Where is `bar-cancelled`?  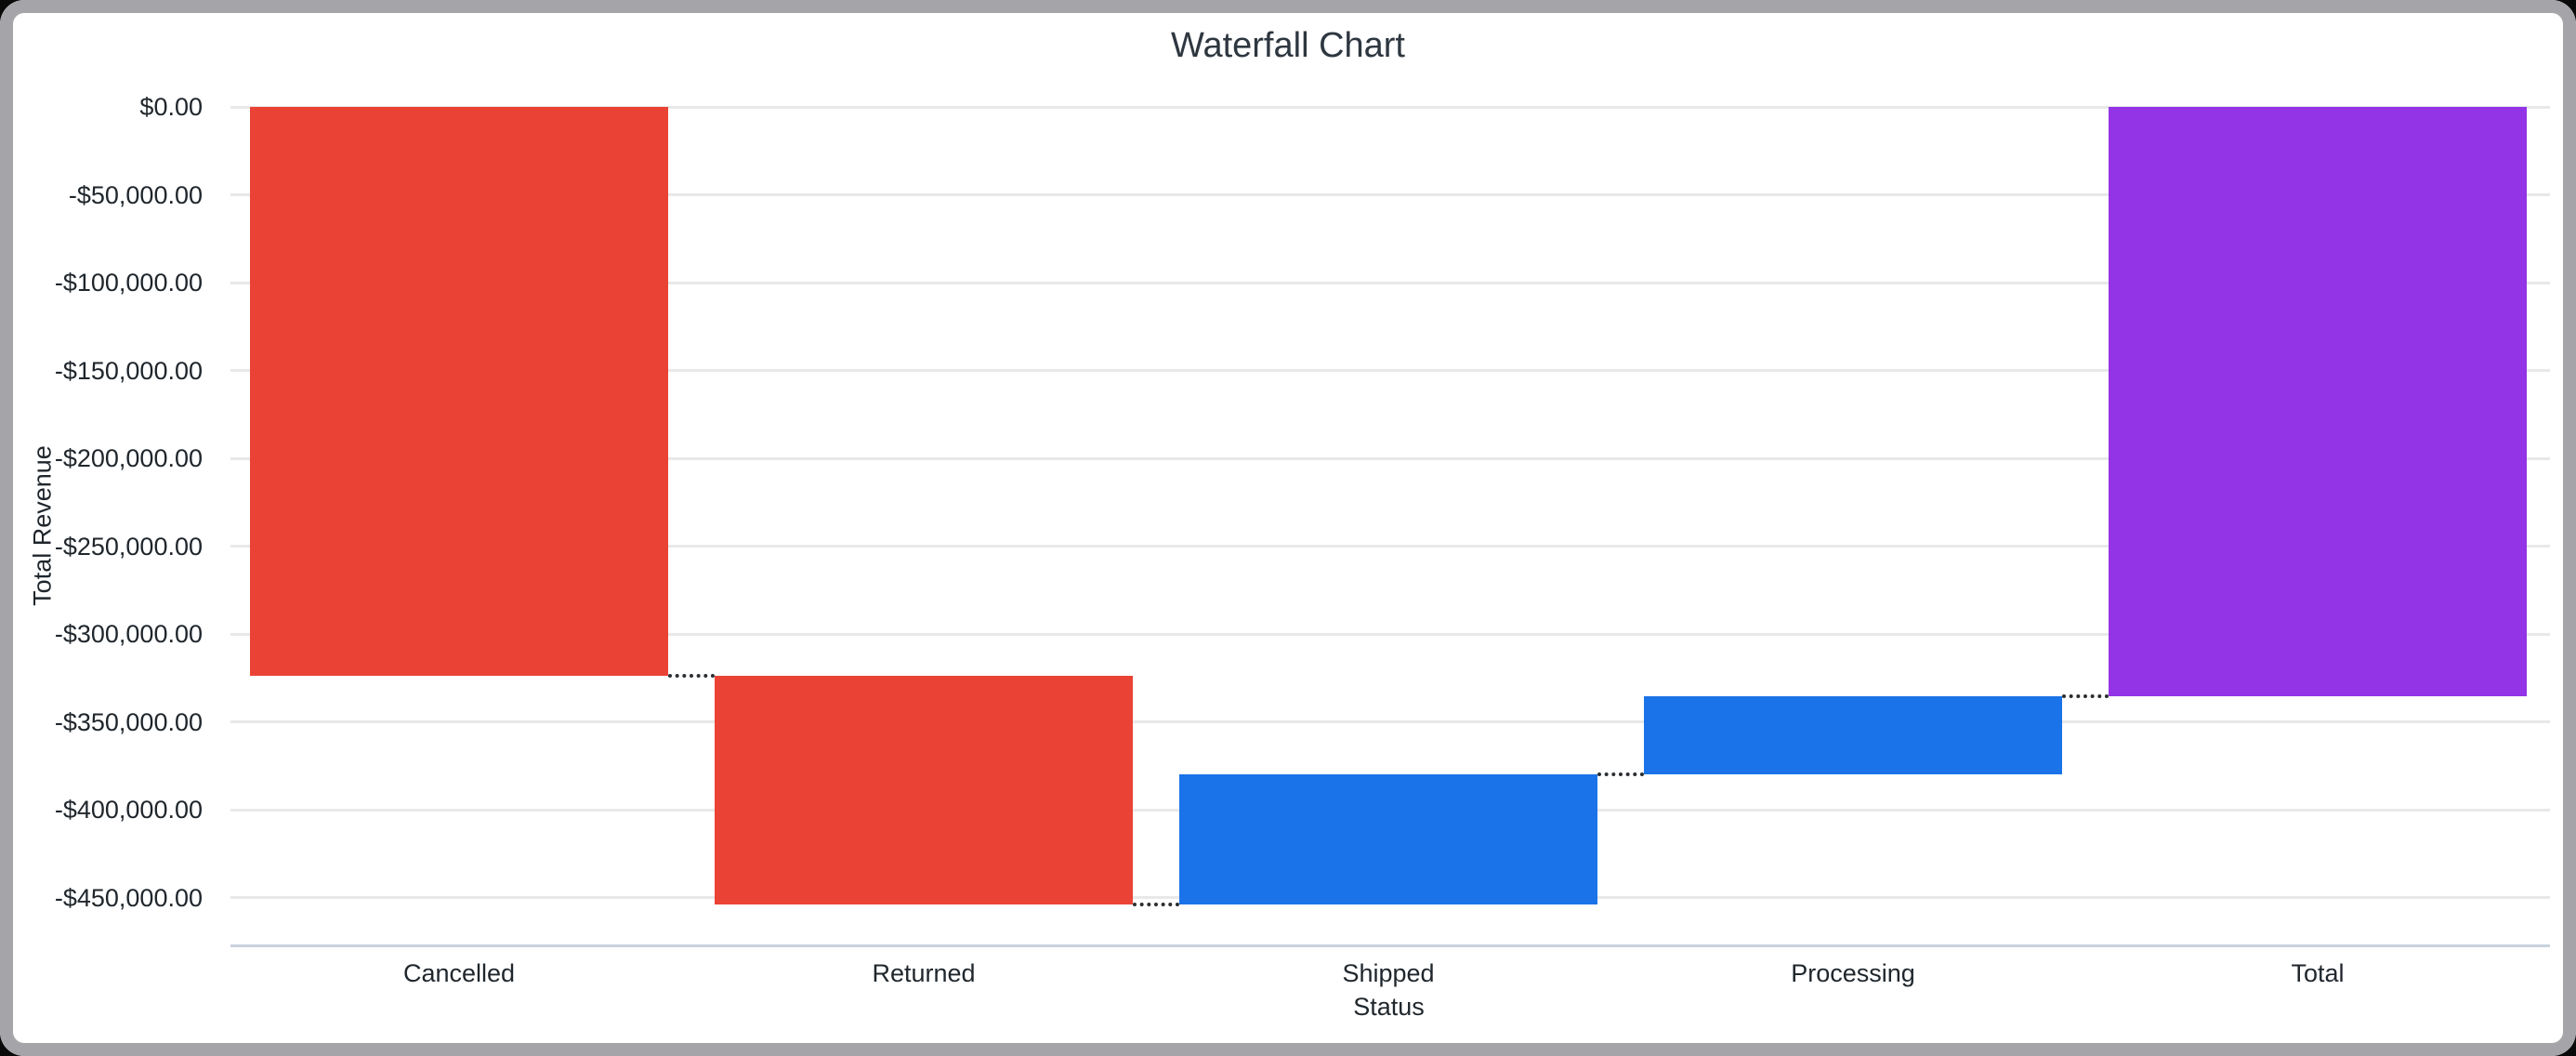 bar-cancelled is located at coordinates (459, 391).